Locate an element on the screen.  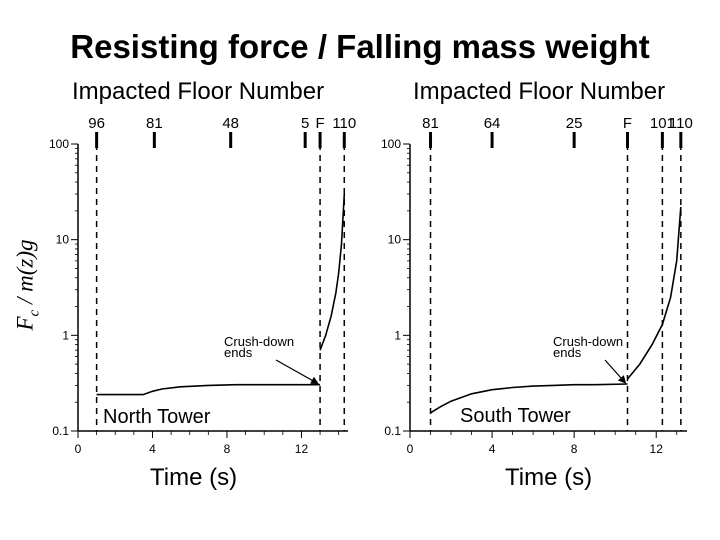
top-tick-label: 101 is located at coordinates (662, 123).